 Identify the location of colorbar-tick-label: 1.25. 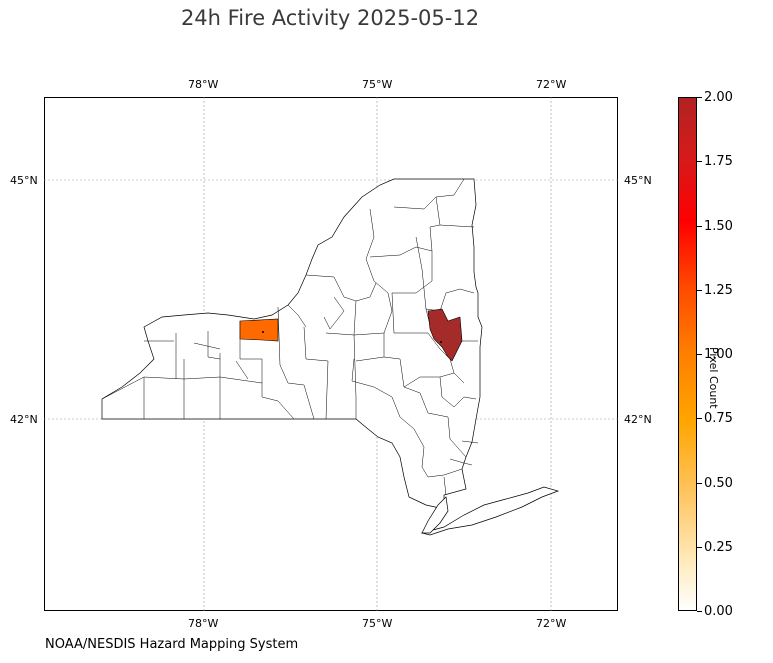
(718, 290).